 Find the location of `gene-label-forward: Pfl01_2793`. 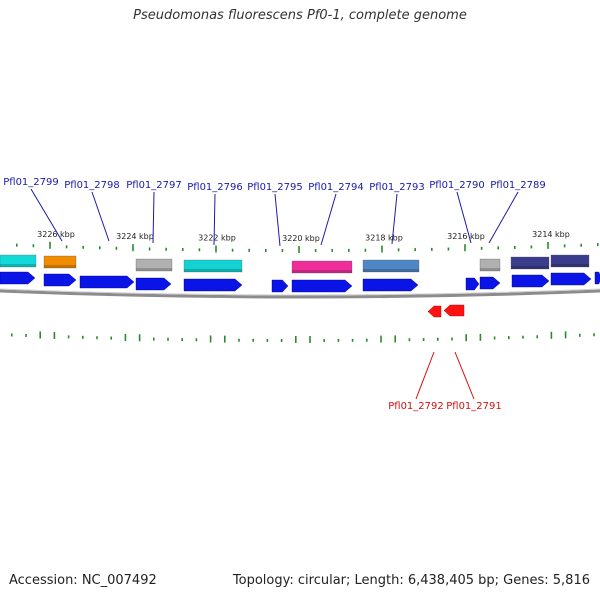

gene-label-forward: Pfl01_2793 is located at coordinates (397, 187).